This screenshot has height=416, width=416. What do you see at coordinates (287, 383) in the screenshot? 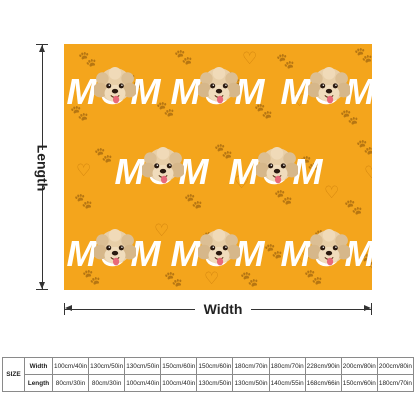
I see `size-value-cell: 140cm/55in` at bounding box center [287, 383].